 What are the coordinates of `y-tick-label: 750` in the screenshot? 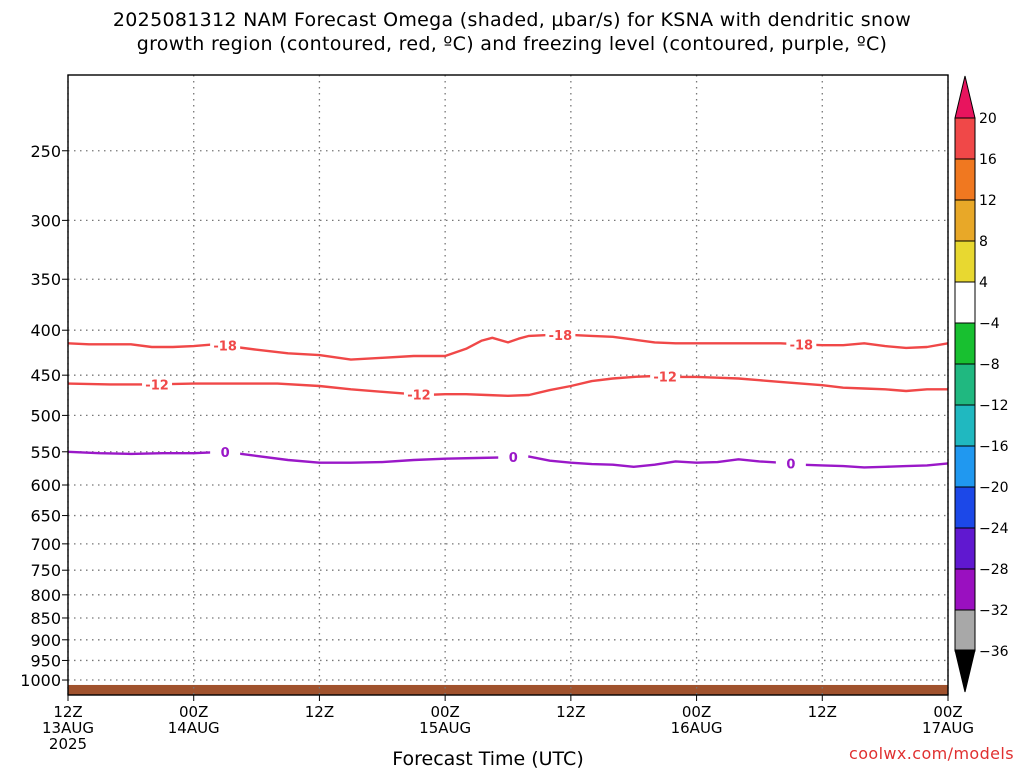 It's located at (45, 570).